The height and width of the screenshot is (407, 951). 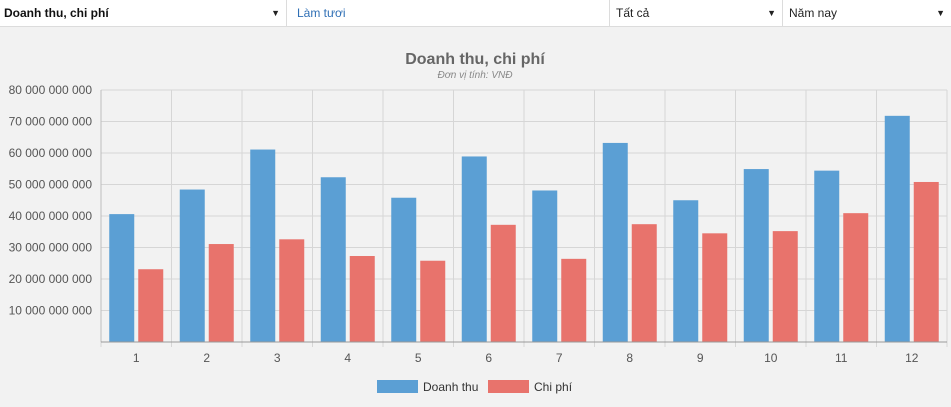 What do you see at coordinates (813, 13) in the screenshot?
I see `period-select-label: Năm nay` at bounding box center [813, 13].